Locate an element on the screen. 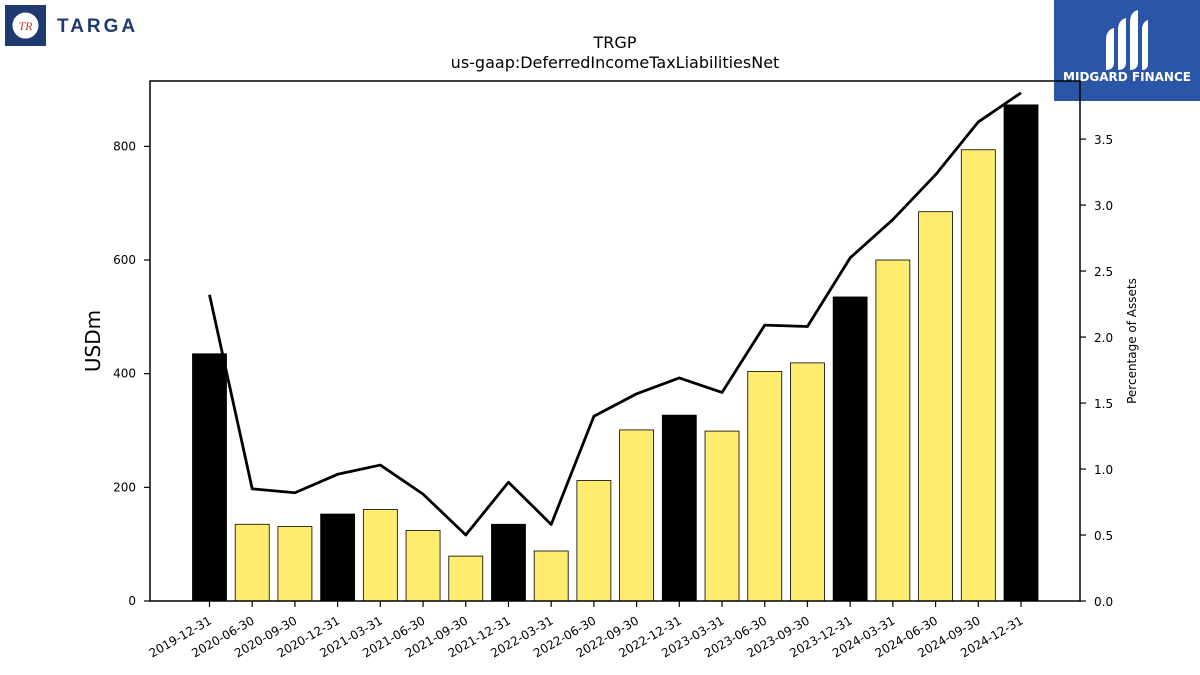  y2-tick-label: 3.5 is located at coordinates (1103, 140).